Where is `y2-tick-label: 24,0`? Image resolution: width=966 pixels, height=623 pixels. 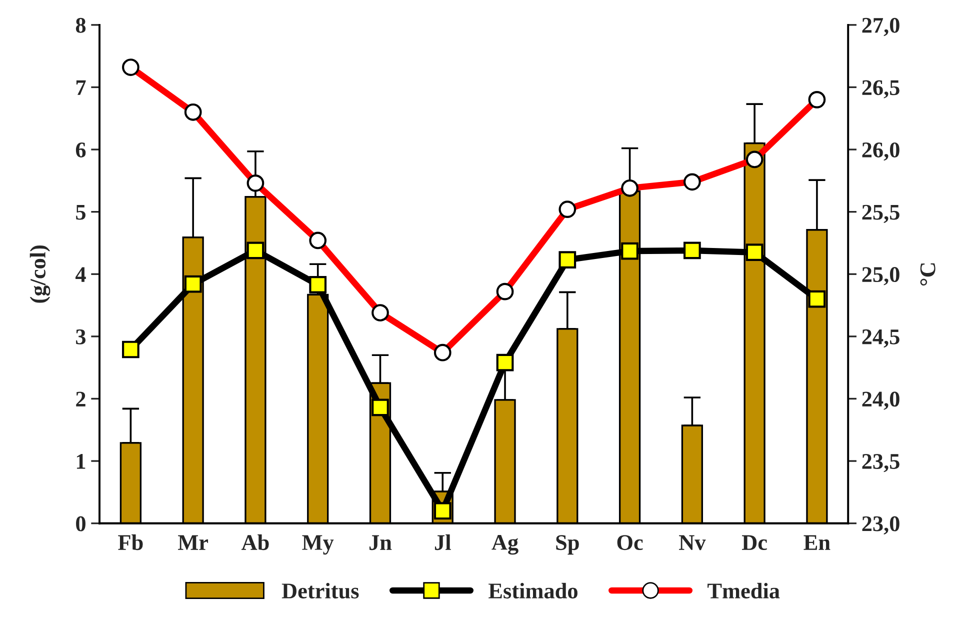
y2-tick-label: 24,0 is located at coordinates (881, 401).